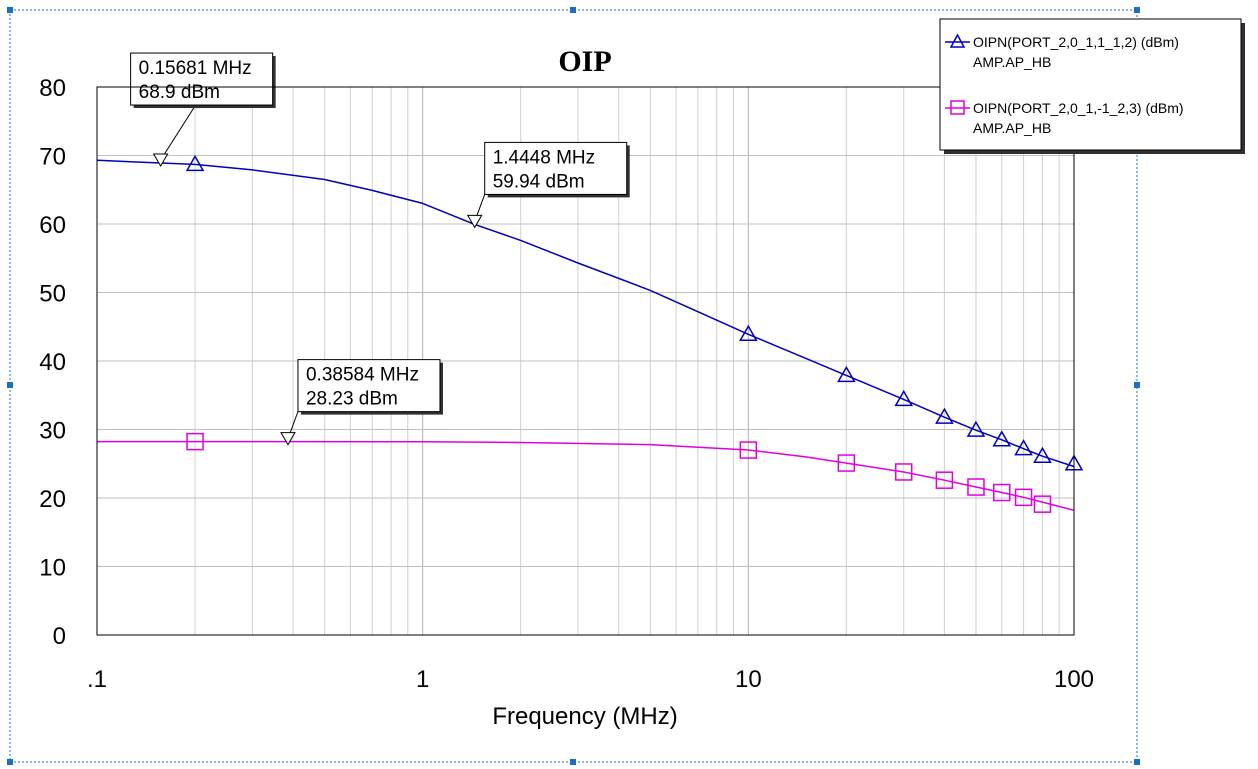 Image resolution: width=1258 pixels, height=769 pixels. What do you see at coordinates (584, 716) in the screenshot?
I see `x-axis-label: Frequency (MHz)` at bounding box center [584, 716].